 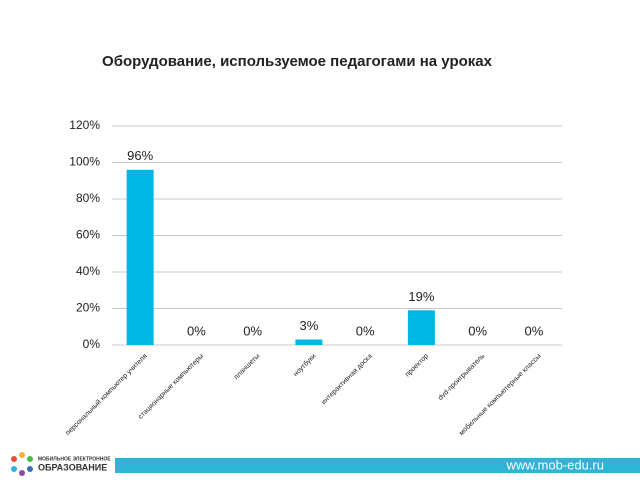 What do you see at coordinates (74, 459) in the screenshot?
I see `logo-text-top: МОБИЛЬНОЕ ЭЛЕКТРОННОЕ` at bounding box center [74, 459].